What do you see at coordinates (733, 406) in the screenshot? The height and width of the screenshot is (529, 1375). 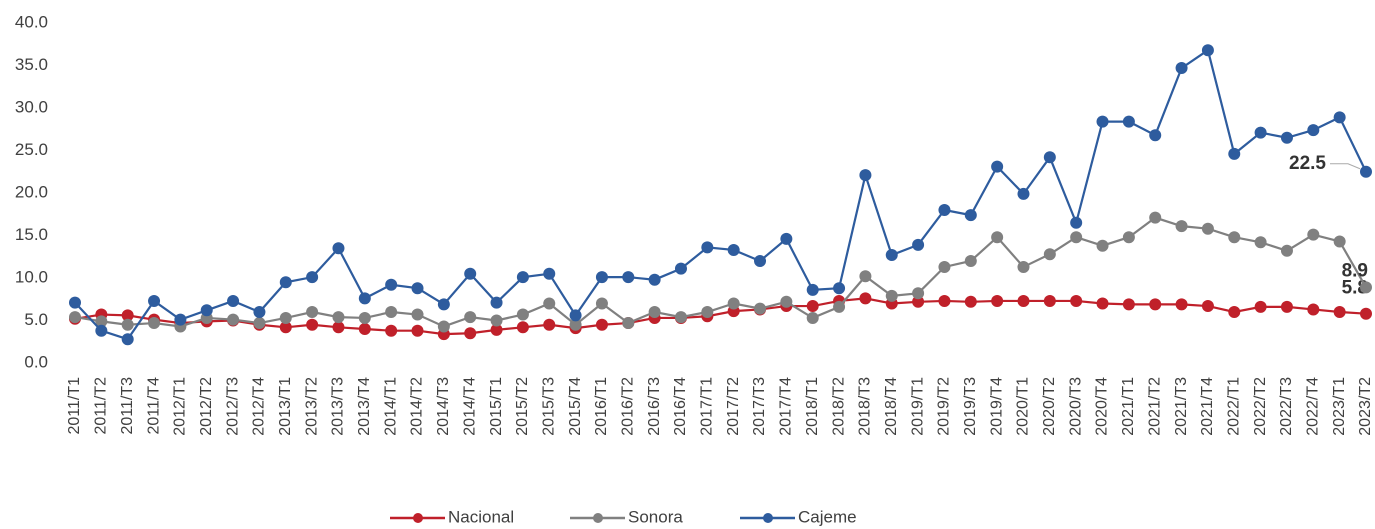 I see `x-tick-label: 2017/T2` at bounding box center [733, 406].